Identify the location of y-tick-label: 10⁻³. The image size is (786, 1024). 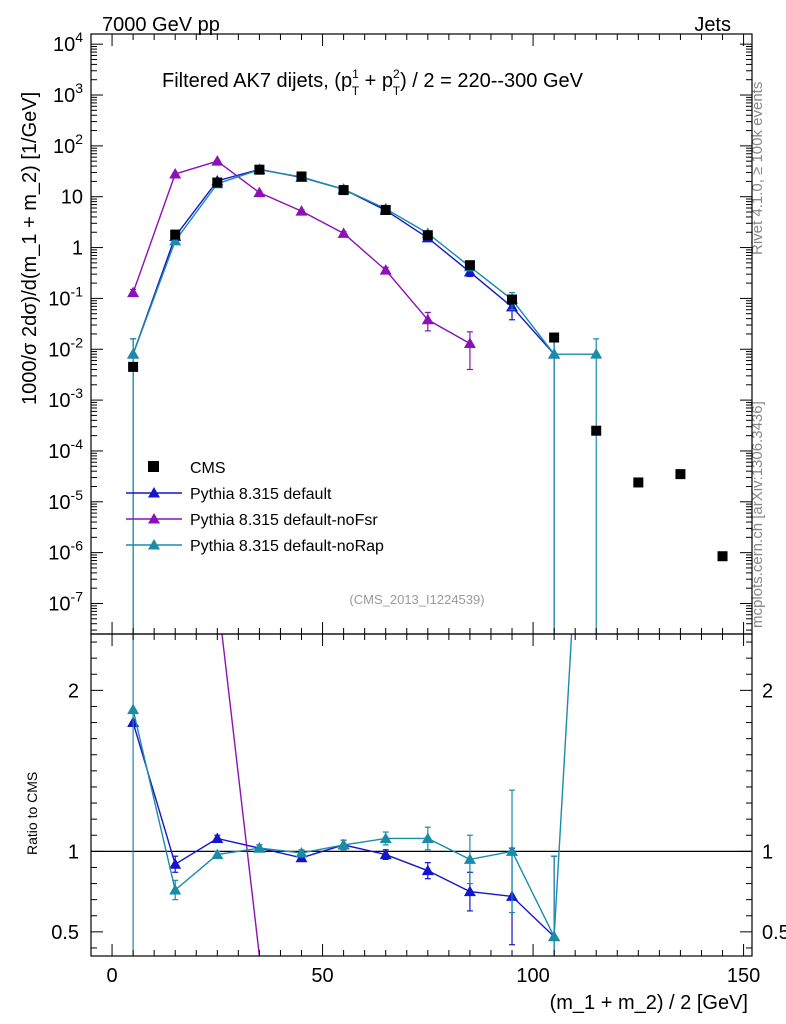
(65, 398).